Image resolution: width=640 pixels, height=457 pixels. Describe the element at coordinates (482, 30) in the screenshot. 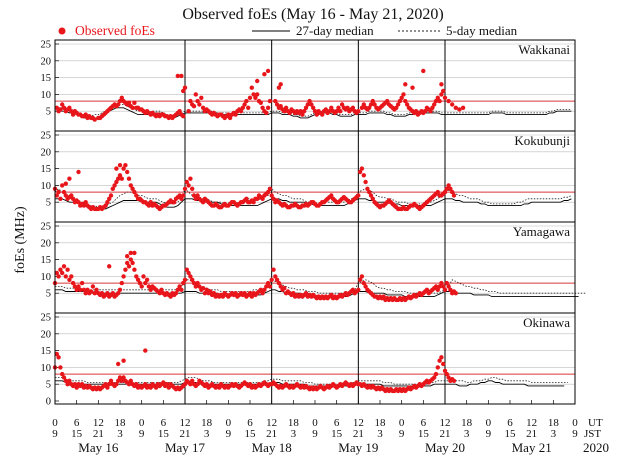

I see `legend-median5-label: 5-day median` at that location.